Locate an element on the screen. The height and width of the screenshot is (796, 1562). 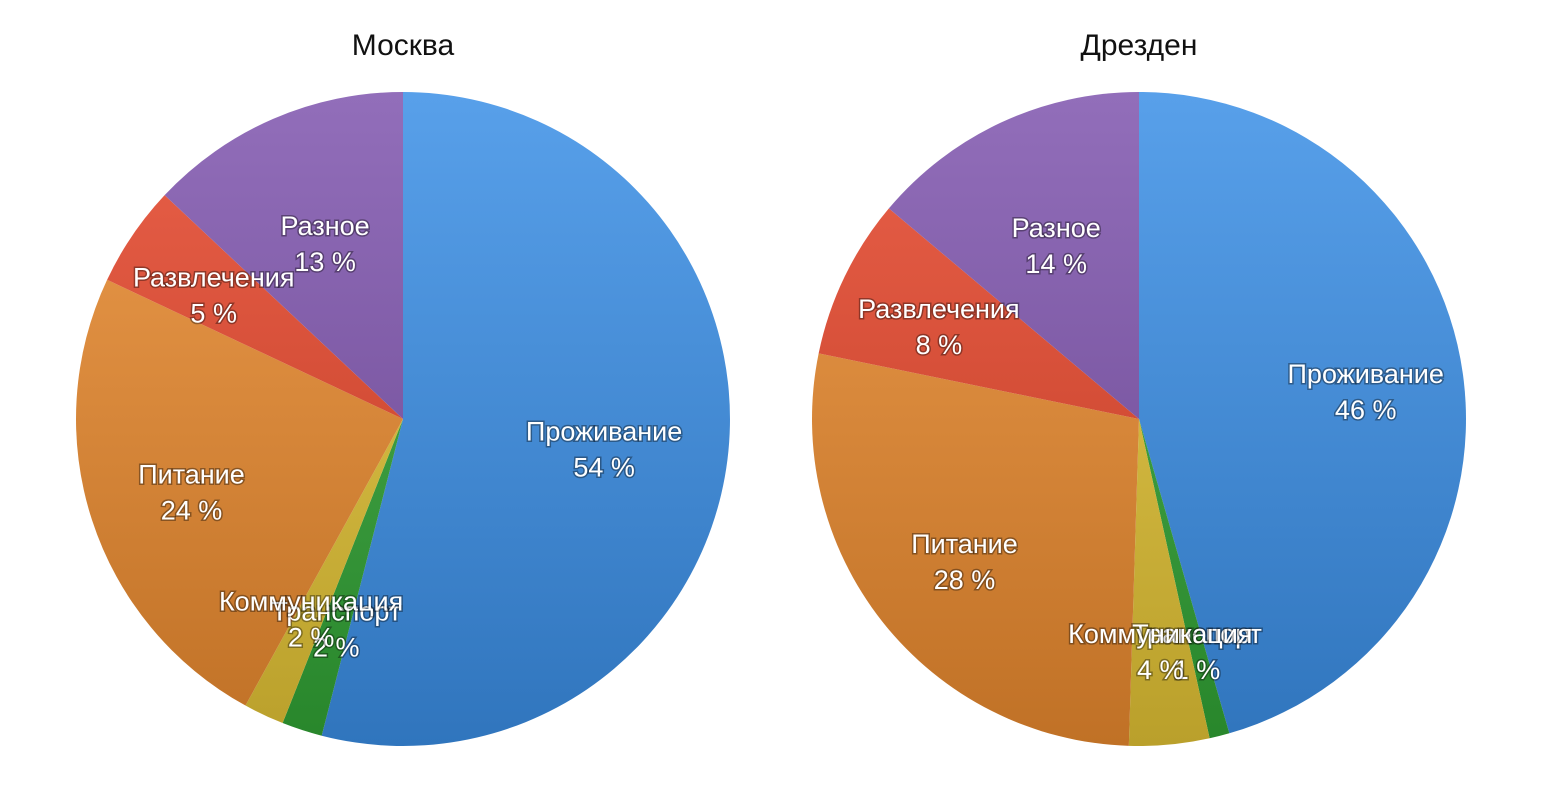
slice-value-1: 2 % is located at coordinates (336, 647).